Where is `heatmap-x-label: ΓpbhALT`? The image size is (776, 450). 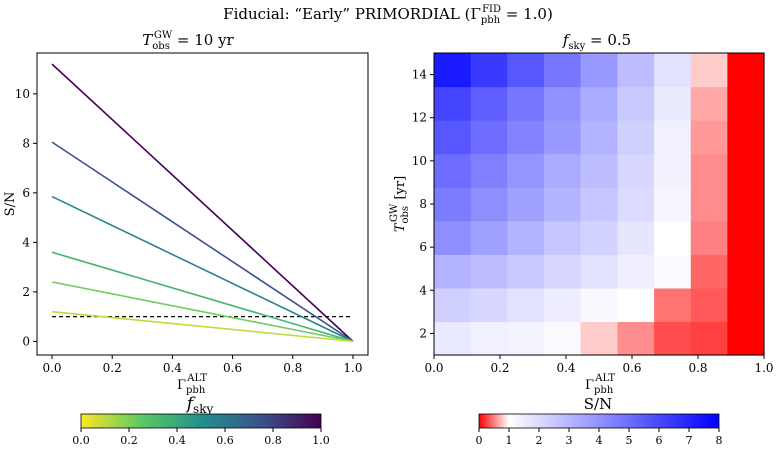 heatmap-x-label: ΓpbhALT is located at coordinates (600, 384).